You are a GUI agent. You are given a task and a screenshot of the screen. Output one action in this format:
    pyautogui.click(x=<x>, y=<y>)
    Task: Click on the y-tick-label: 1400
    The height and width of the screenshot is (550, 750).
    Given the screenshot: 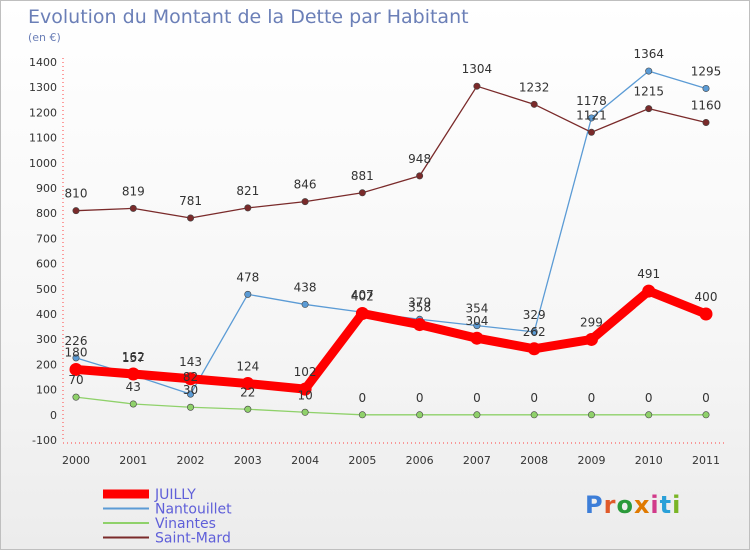 What is the action you would take?
    pyautogui.click(x=43, y=62)
    